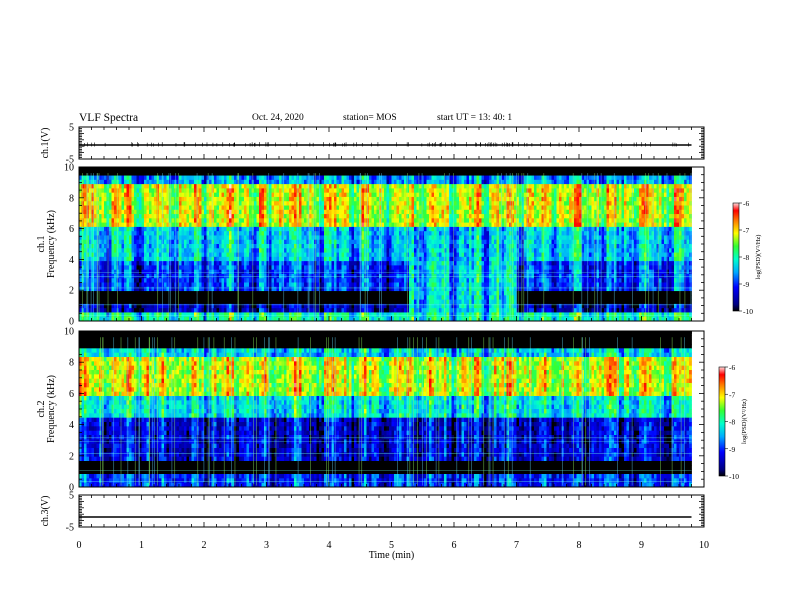  I want to click on x-axis-label: Time (min), so click(391, 555).